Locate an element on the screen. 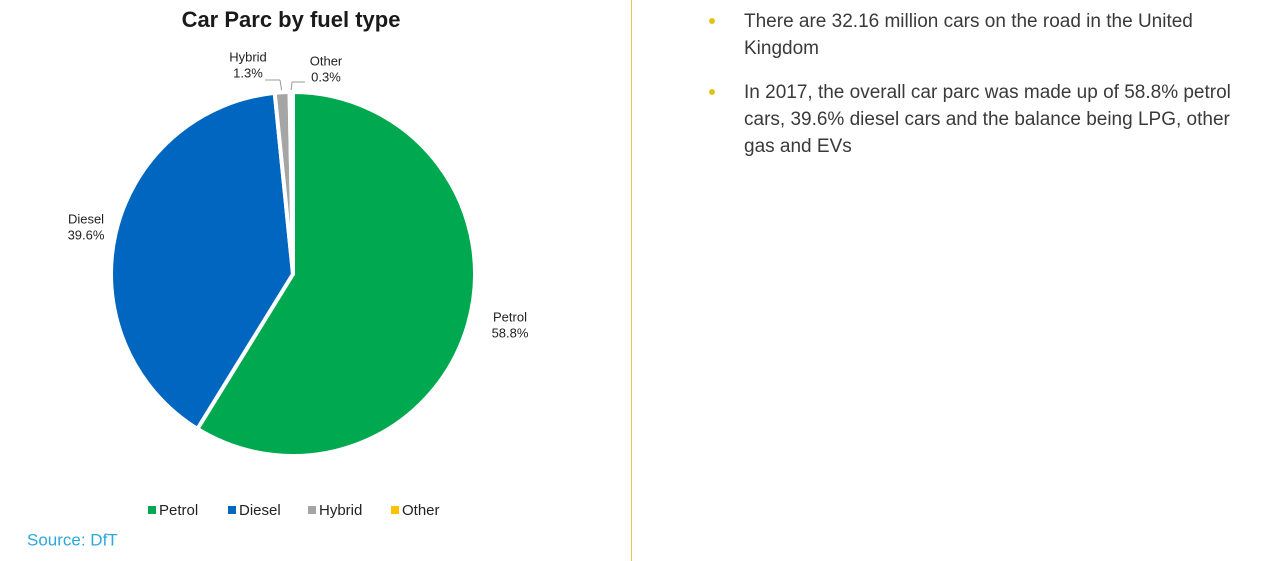 This screenshot has width=1262, height=561. data-label-name: Petrol is located at coordinates (510, 316).